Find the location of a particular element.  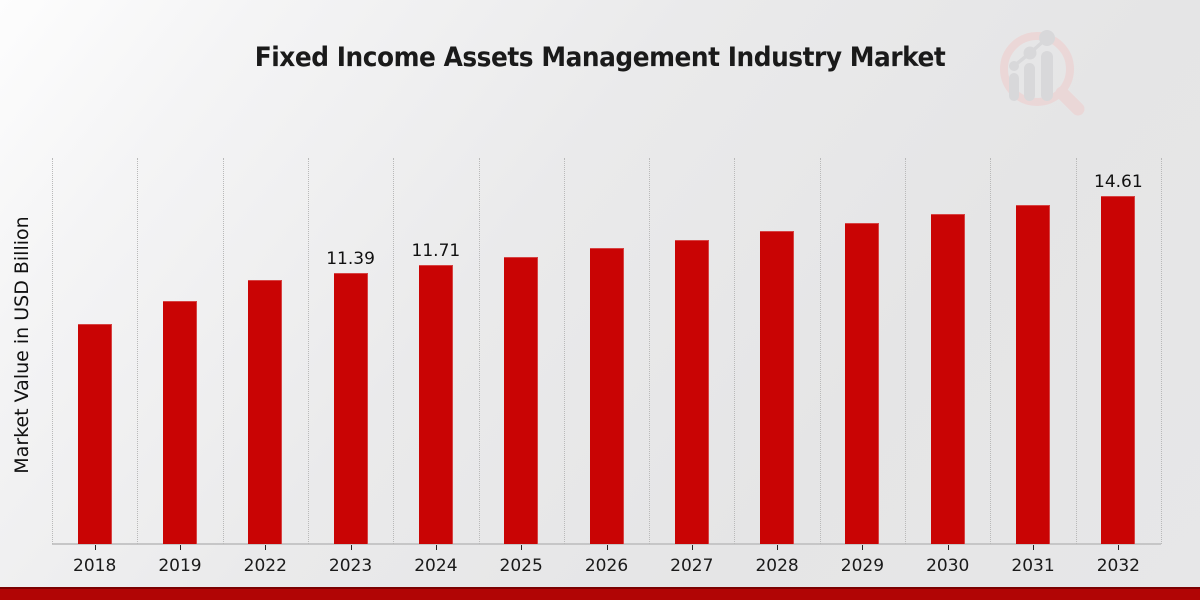

magnifier-bar-chart-logo-icon is located at coordinates (1042, 73).